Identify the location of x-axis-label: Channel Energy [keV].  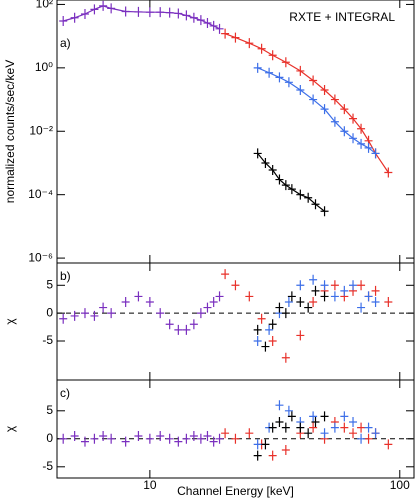
(235, 491).